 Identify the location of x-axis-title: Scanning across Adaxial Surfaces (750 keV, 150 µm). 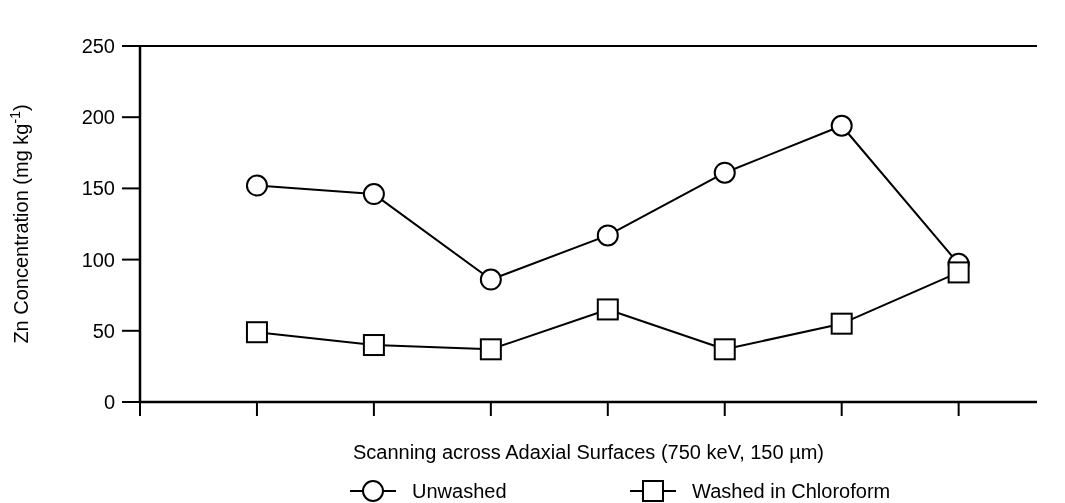
(588, 452).